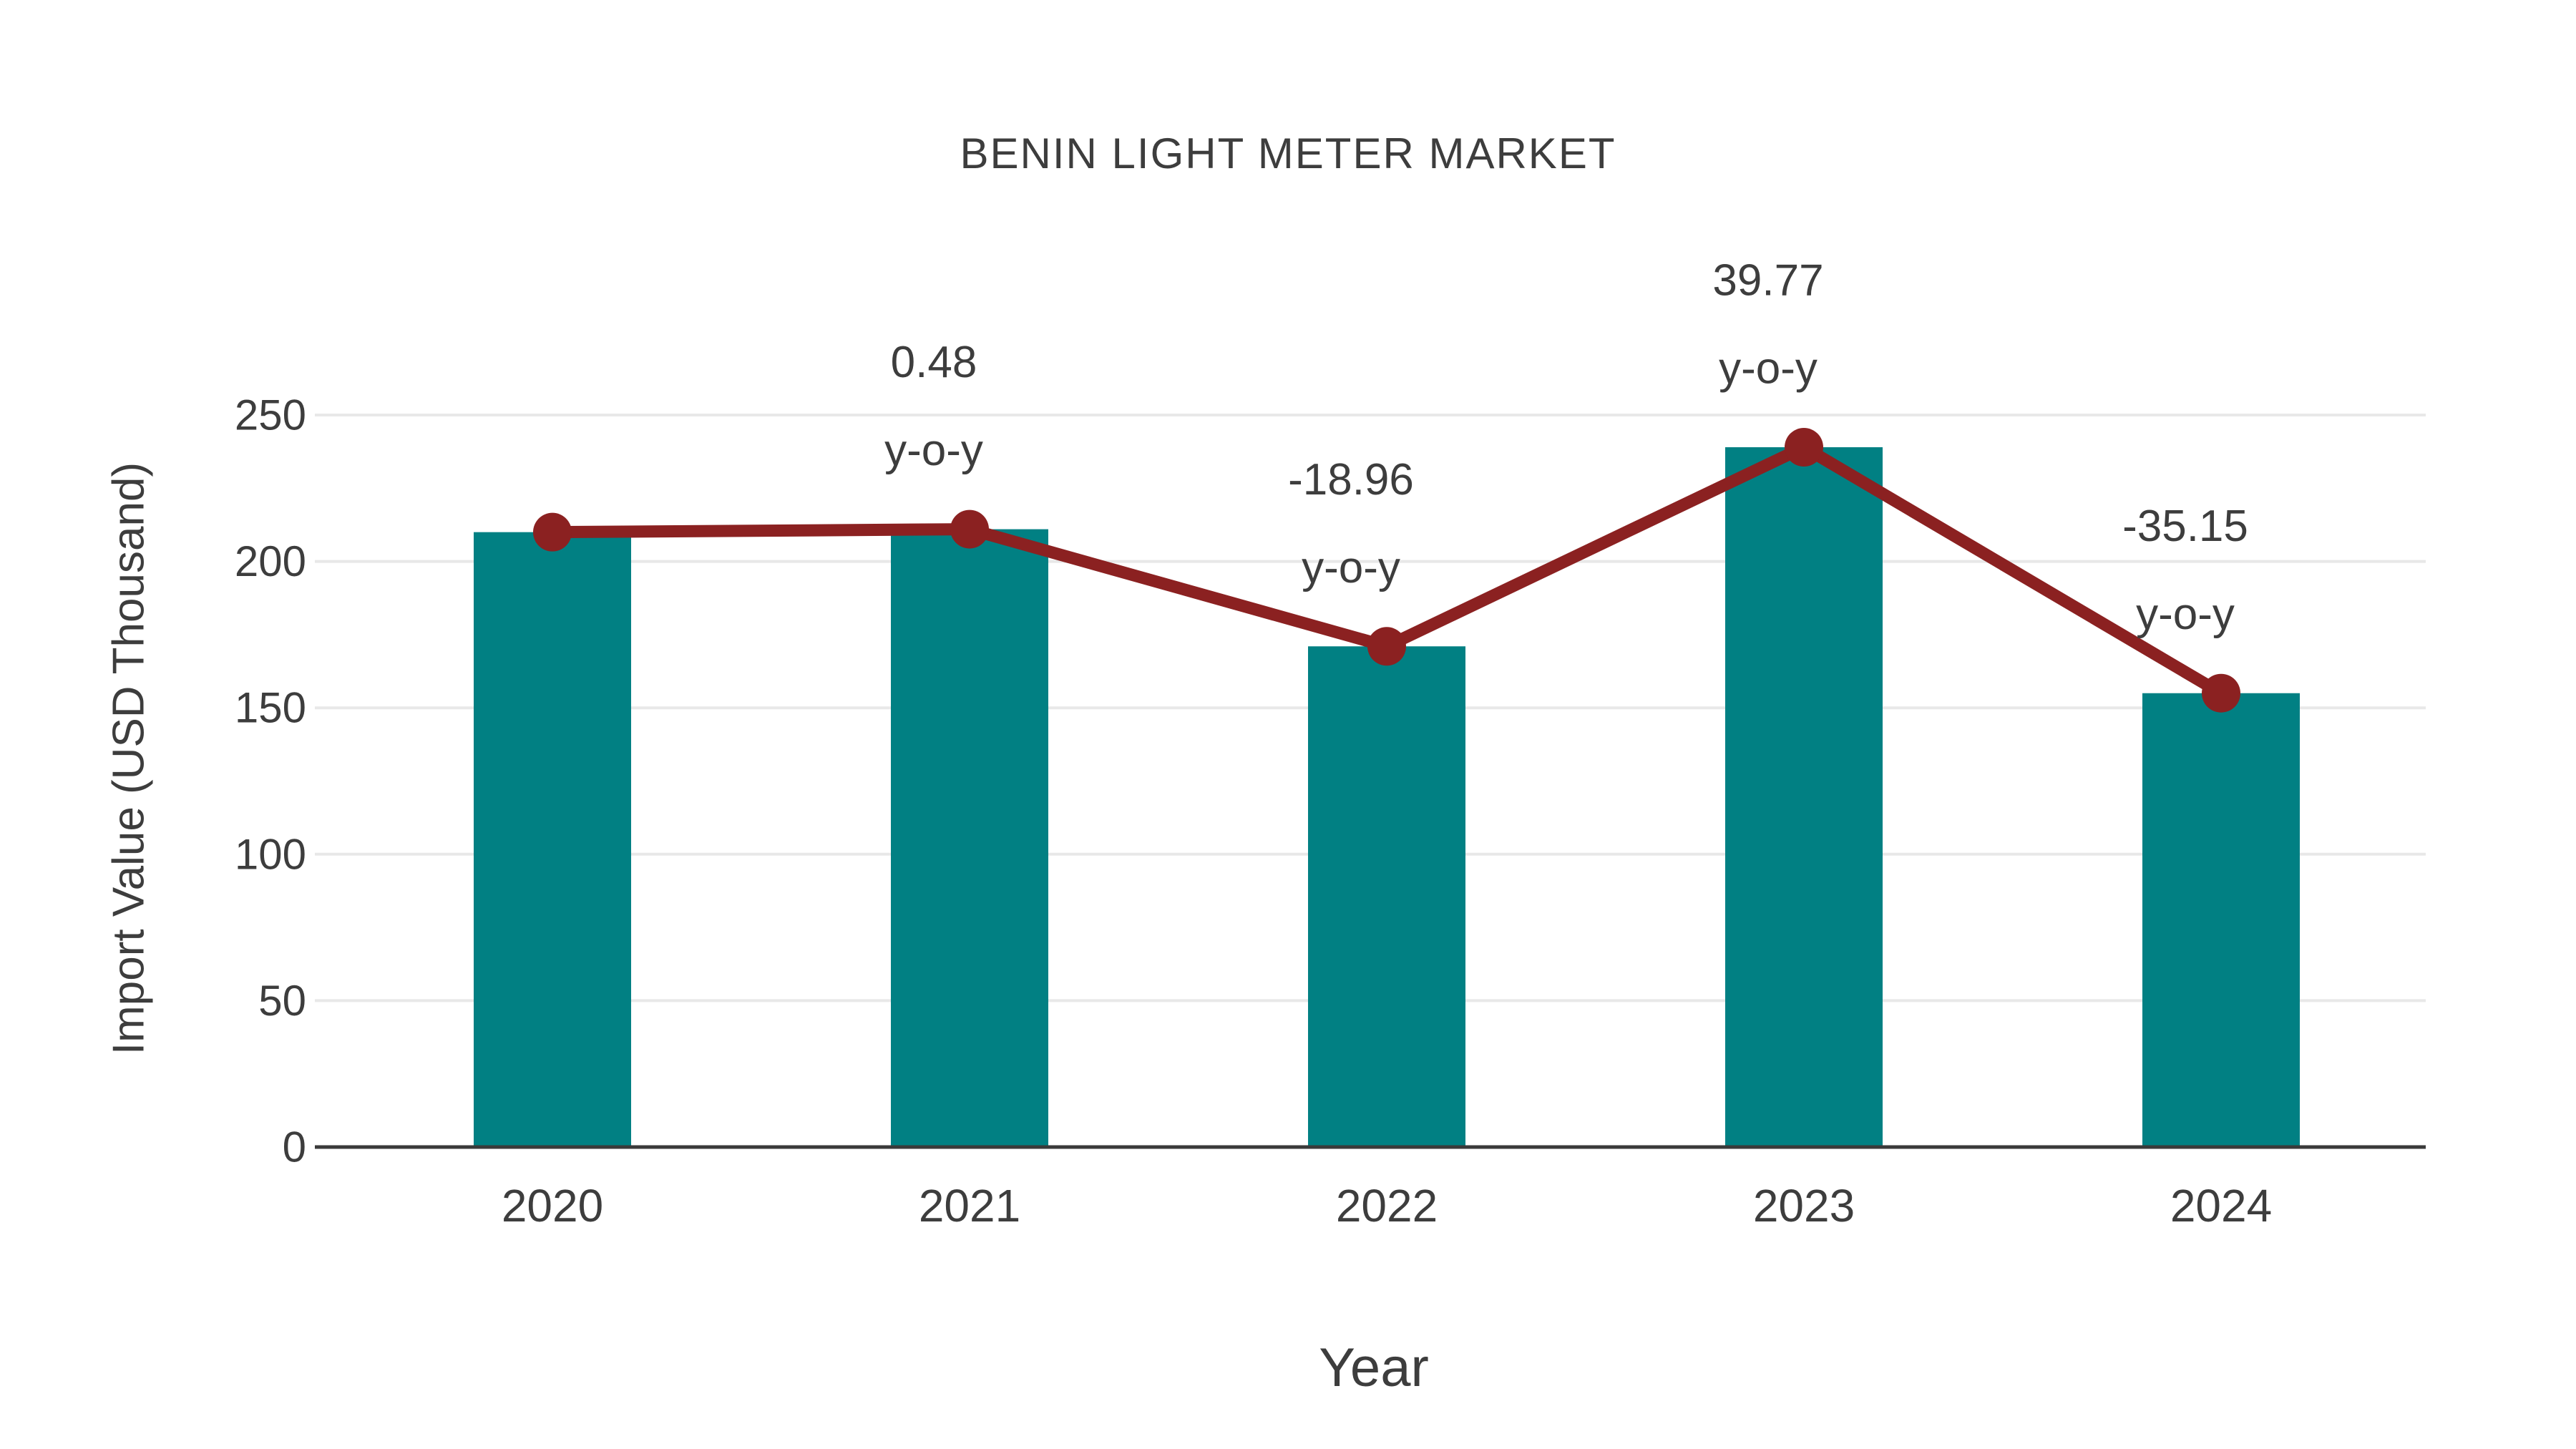 The height and width of the screenshot is (1449, 2576). What do you see at coordinates (933, 450) in the screenshot?
I see `annotation-unit-2021: y-o-y` at bounding box center [933, 450].